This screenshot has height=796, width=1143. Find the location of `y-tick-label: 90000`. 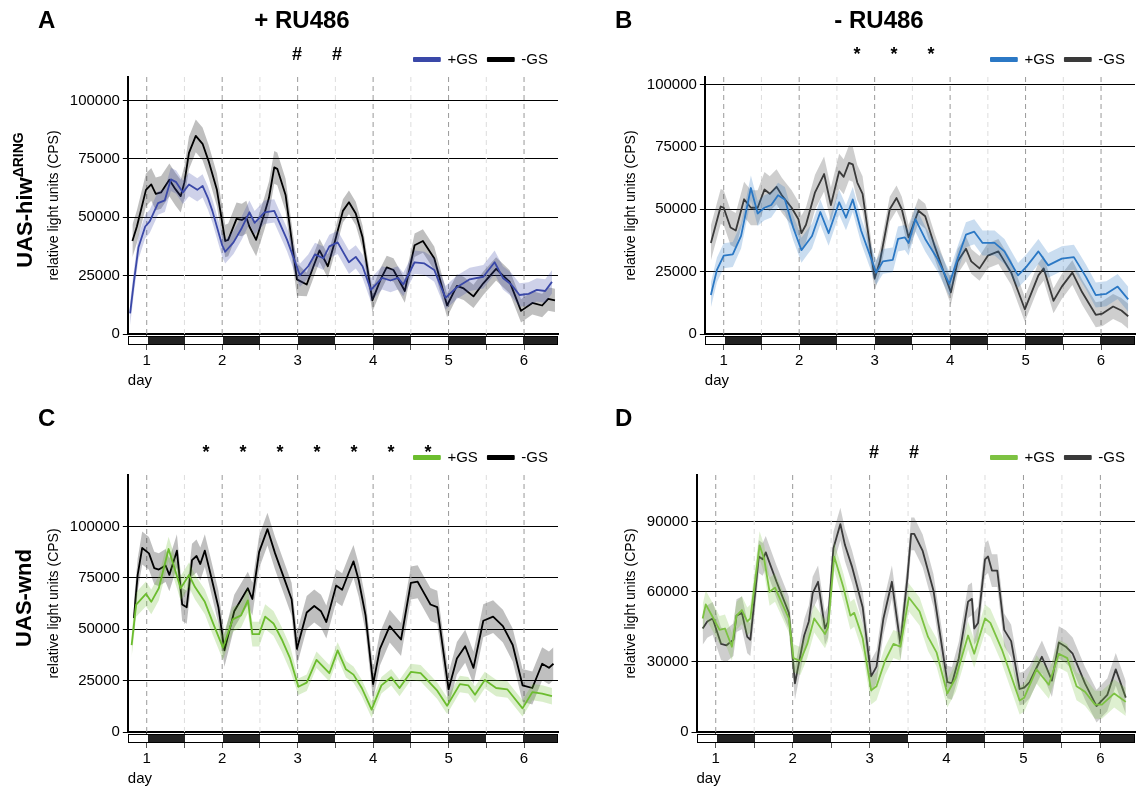

y-tick-label: 90000 is located at coordinates (667, 520).